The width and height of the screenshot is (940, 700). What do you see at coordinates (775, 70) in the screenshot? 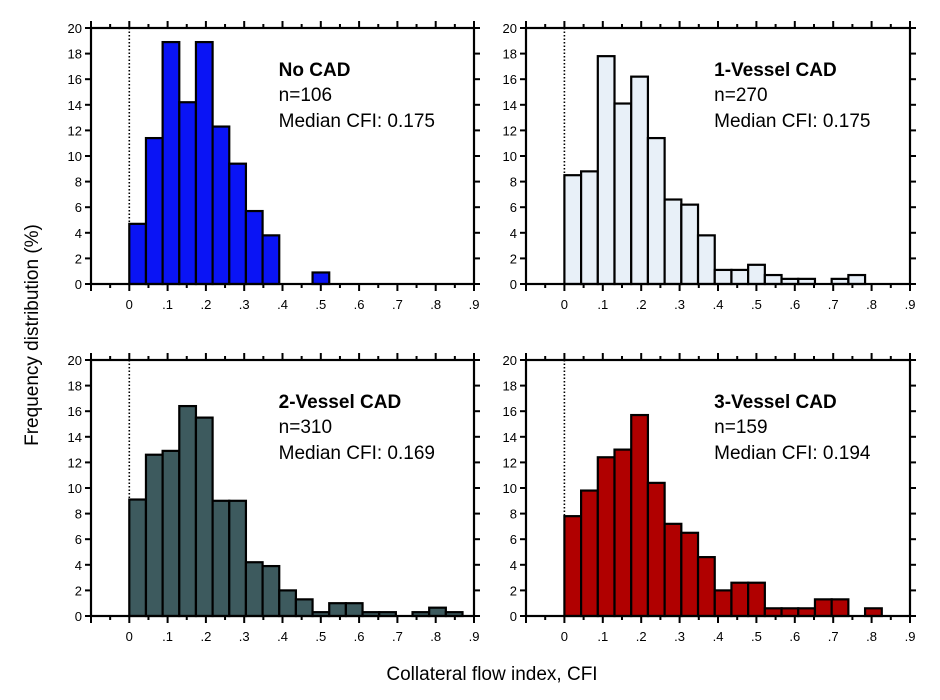
I see `panel-title: 1-Vessel CAD` at bounding box center [775, 70].